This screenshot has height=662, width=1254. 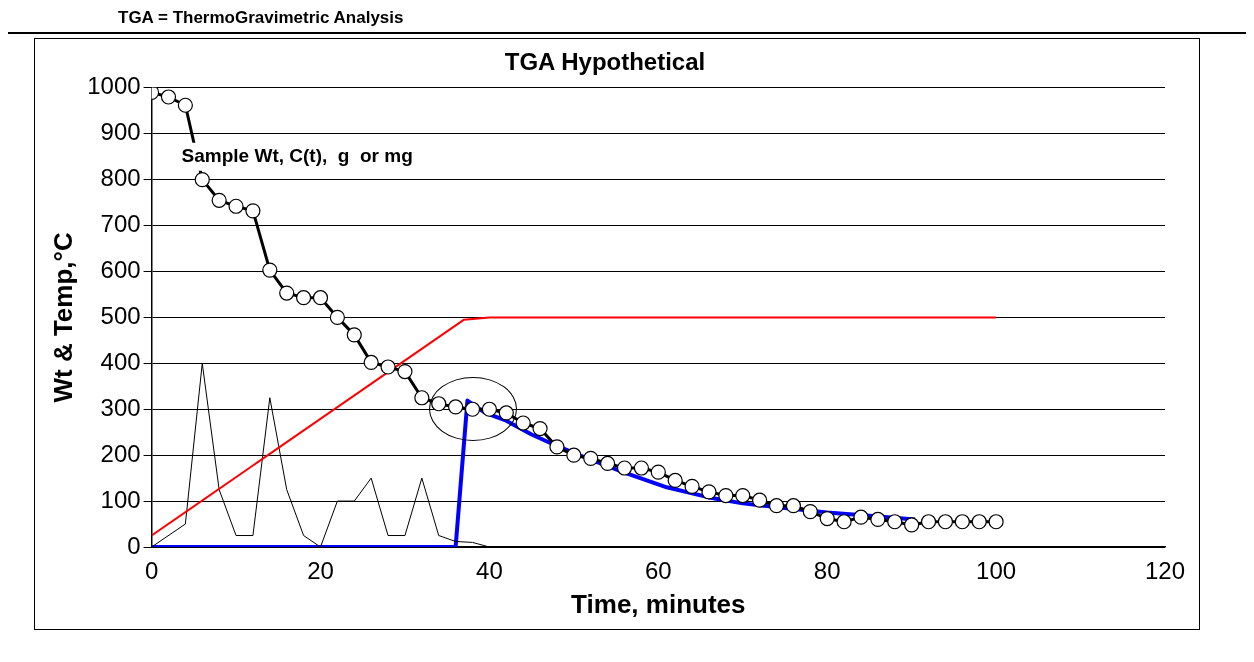 I want to click on x-tick-label: 120, so click(x=1165, y=571).